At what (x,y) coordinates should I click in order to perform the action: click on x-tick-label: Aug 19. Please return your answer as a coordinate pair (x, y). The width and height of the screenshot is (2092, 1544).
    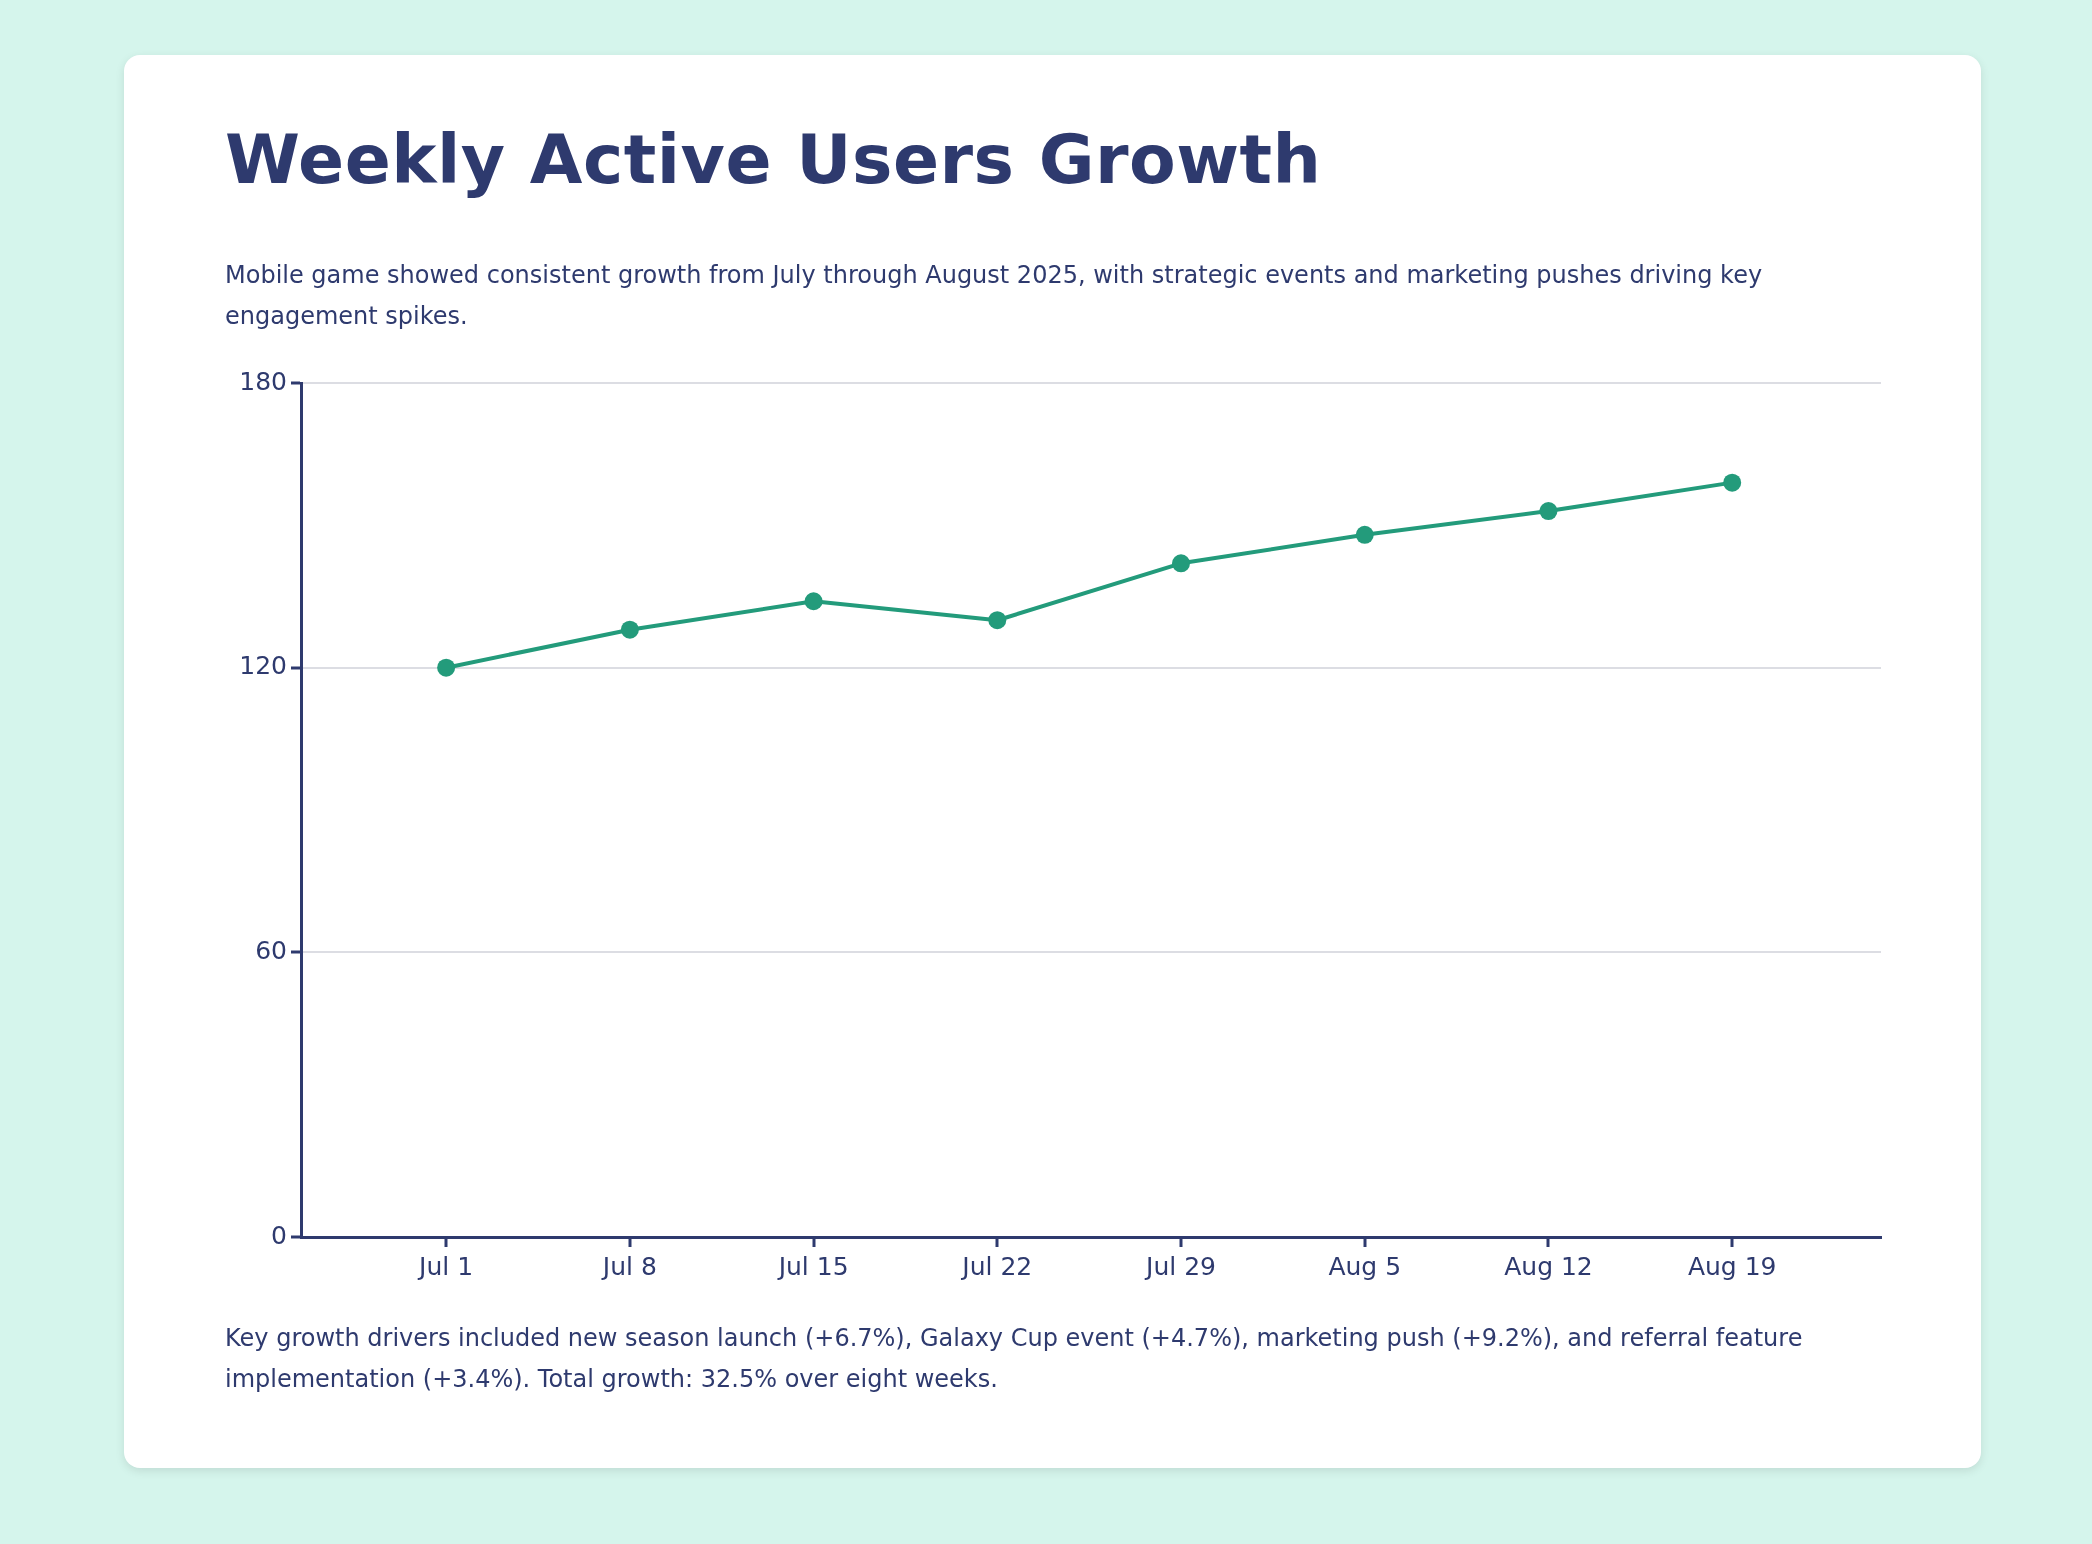
    Looking at the image, I should click on (1732, 1266).